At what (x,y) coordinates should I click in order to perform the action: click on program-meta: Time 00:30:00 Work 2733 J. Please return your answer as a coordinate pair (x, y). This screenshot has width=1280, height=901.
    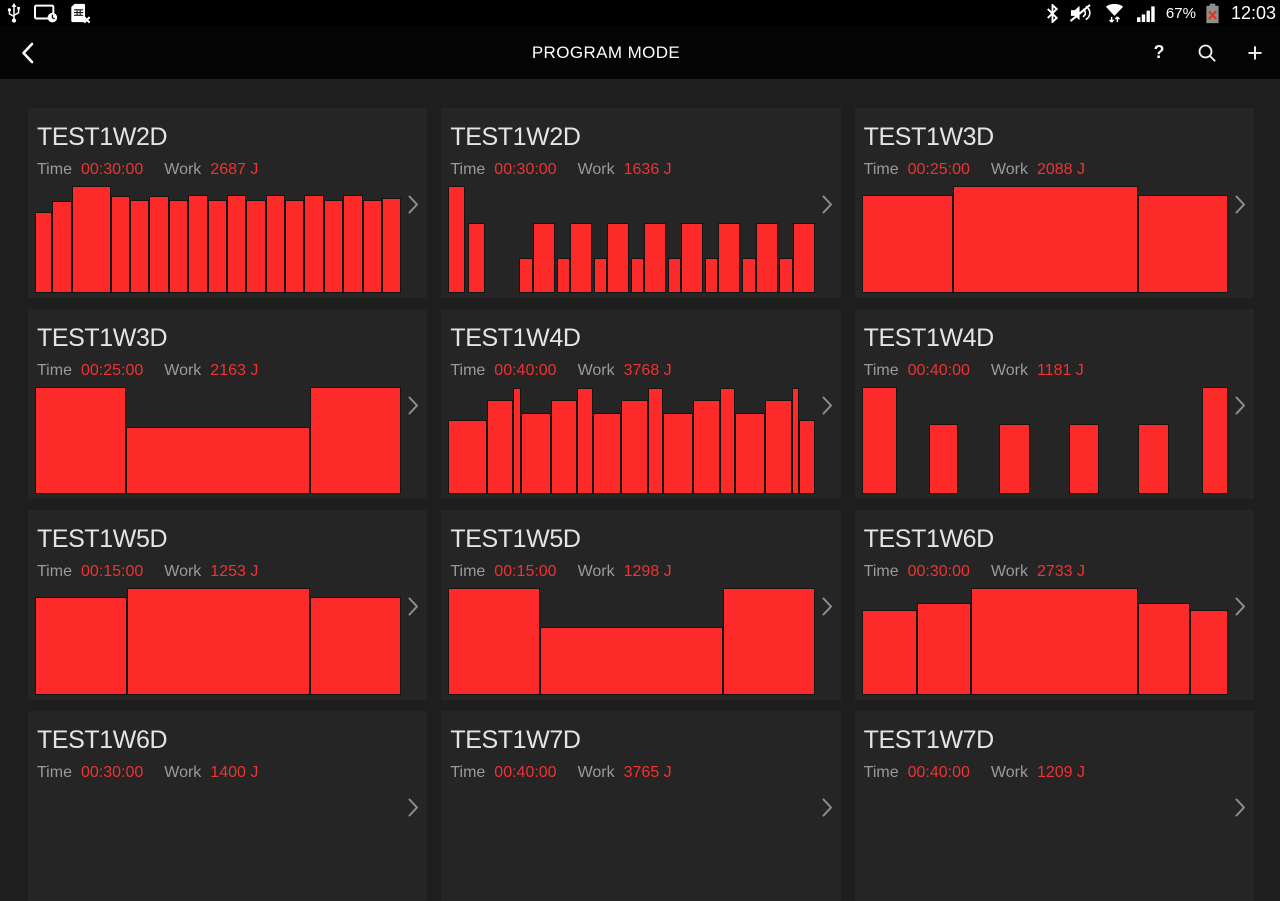
    Looking at the image, I should click on (1055, 572).